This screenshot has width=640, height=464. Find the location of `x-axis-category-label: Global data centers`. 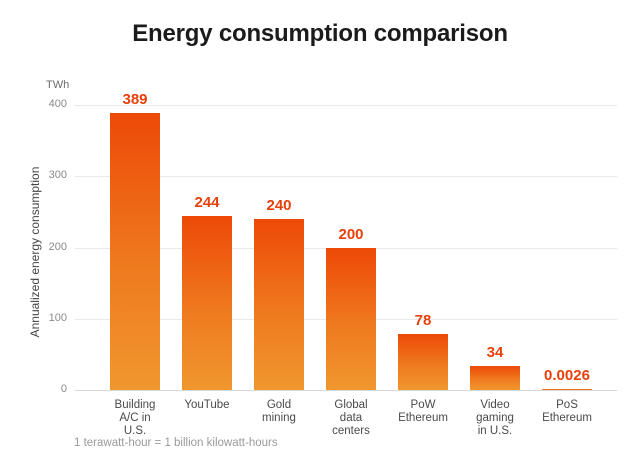

x-axis-category-label: Global data centers is located at coordinates (351, 418).